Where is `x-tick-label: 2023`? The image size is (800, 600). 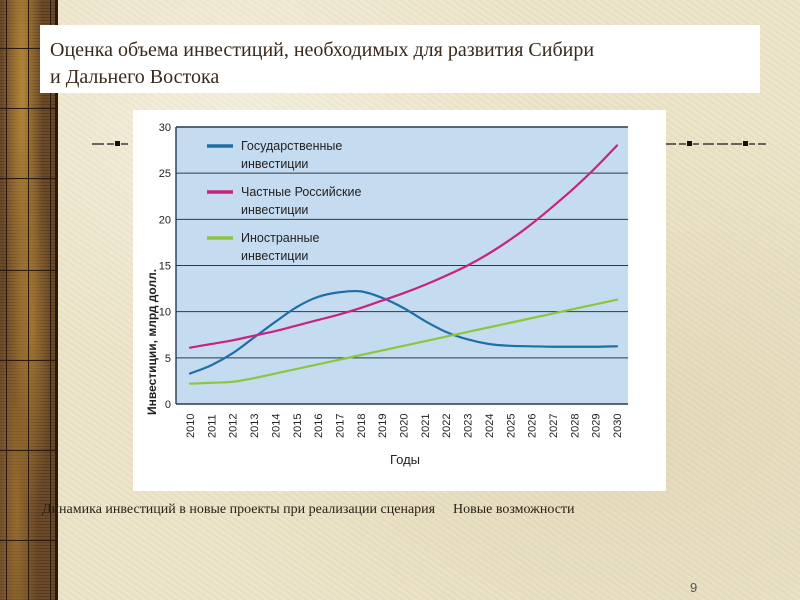
x-tick-label: 2023 is located at coordinates (469, 426).